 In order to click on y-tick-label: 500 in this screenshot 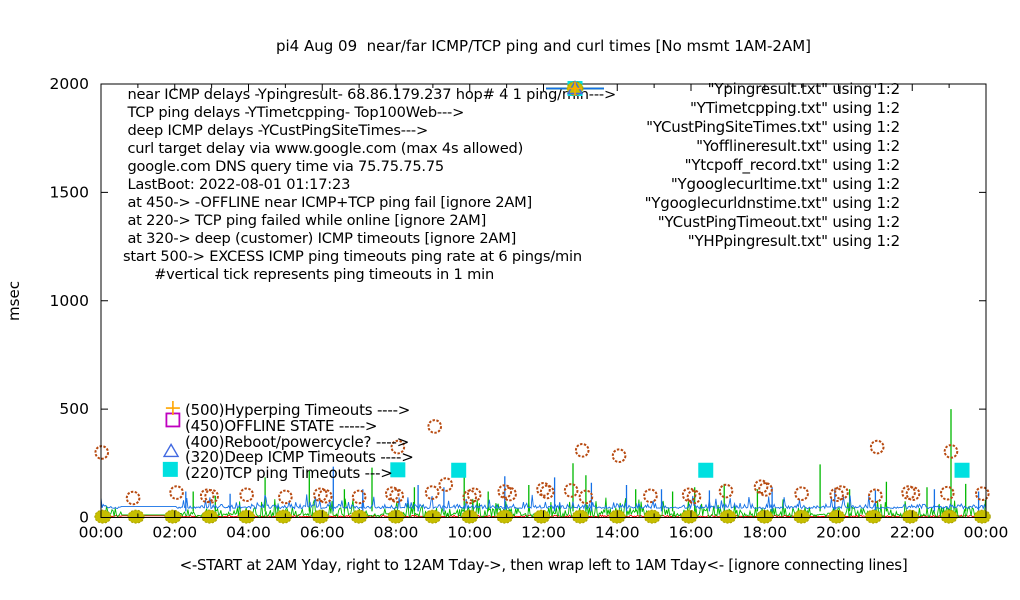, I will do `click(74, 409)`.